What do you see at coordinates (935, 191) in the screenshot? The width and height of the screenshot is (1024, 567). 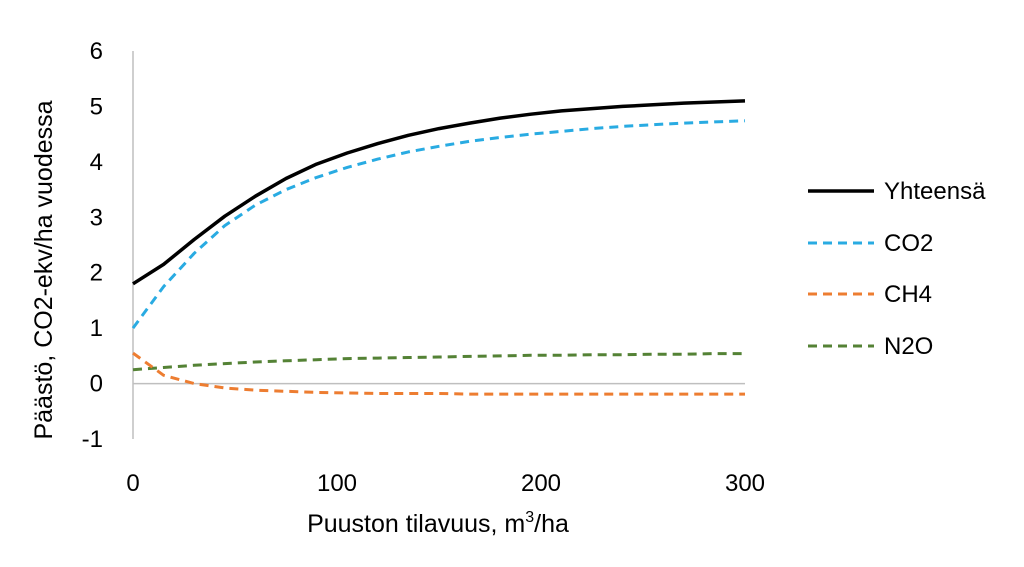 I see `legend-label-yhteens-: Yhteensä` at bounding box center [935, 191].